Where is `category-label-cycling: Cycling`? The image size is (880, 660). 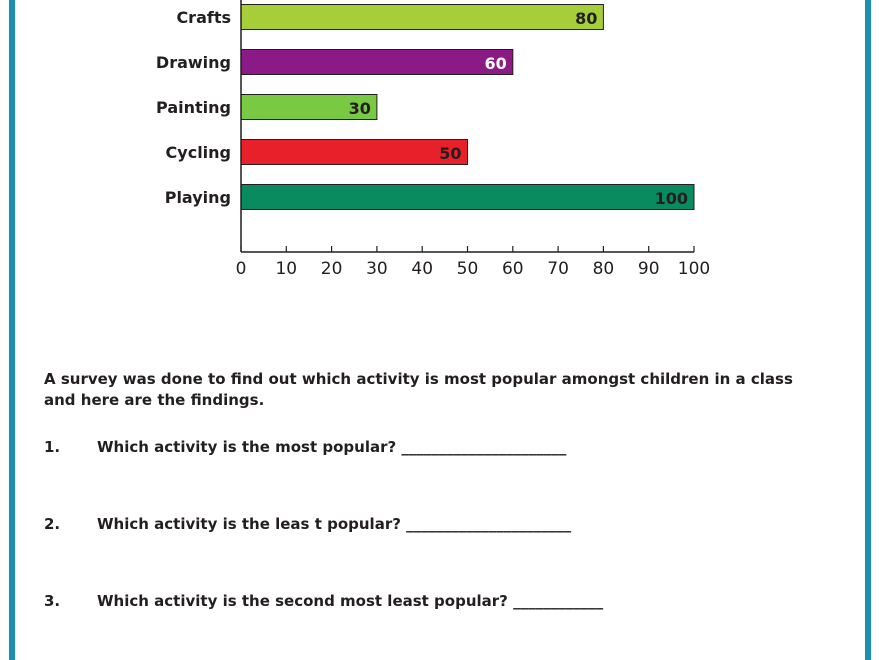
category-label-cycling: Cycling is located at coordinates (198, 152).